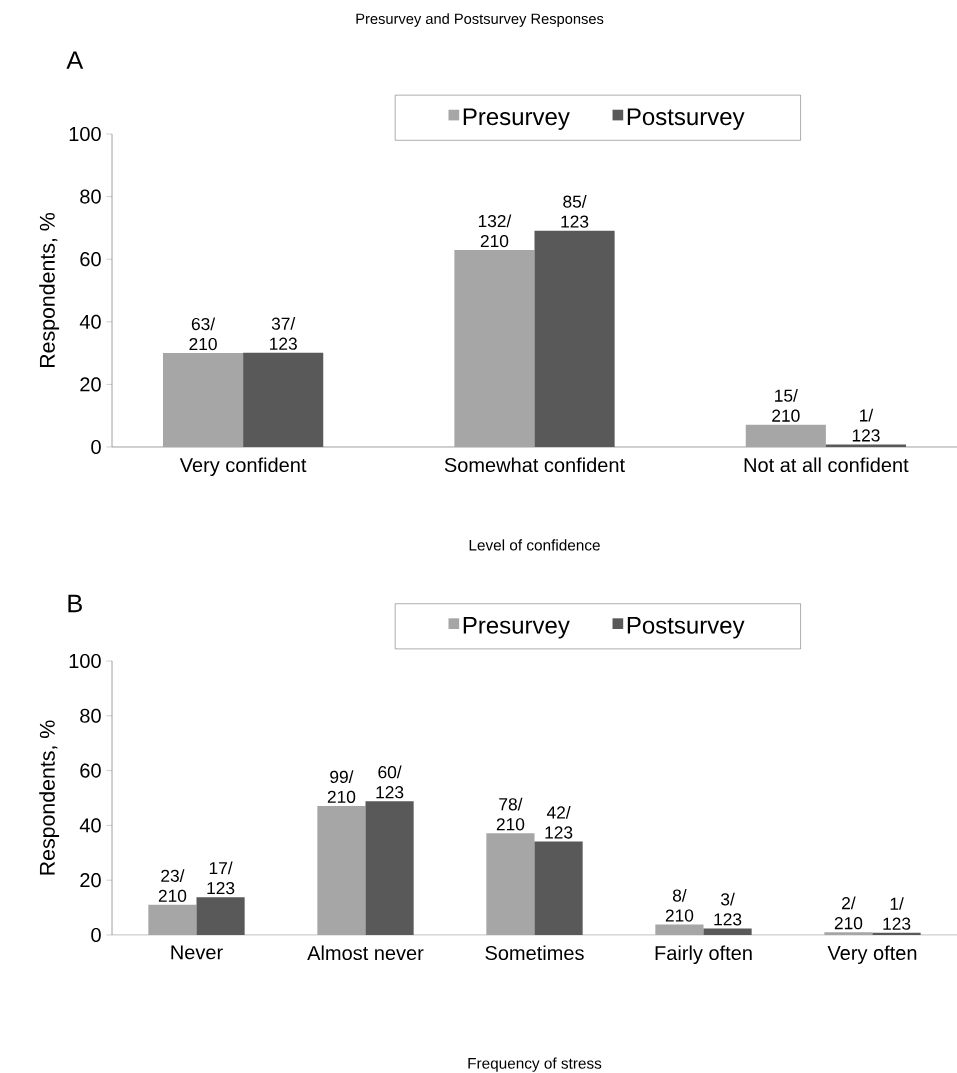 The image size is (957, 1073). I want to click on data-label: 42/ 123, so click(559, 822).